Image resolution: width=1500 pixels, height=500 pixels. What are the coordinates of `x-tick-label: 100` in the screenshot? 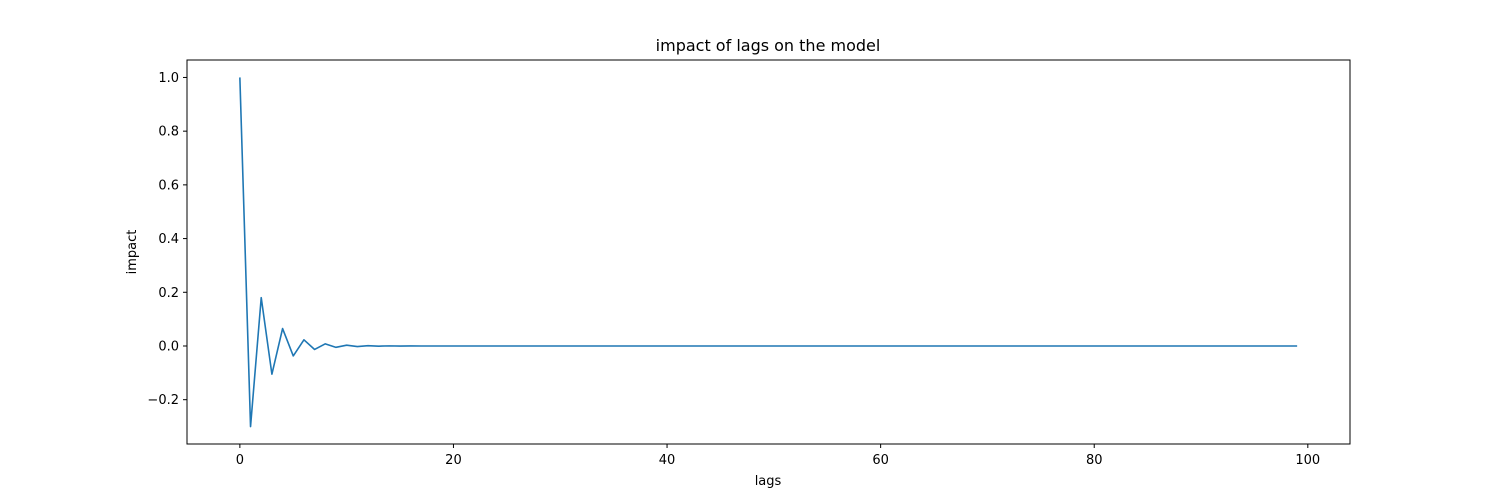 It's located at (1307, 460).